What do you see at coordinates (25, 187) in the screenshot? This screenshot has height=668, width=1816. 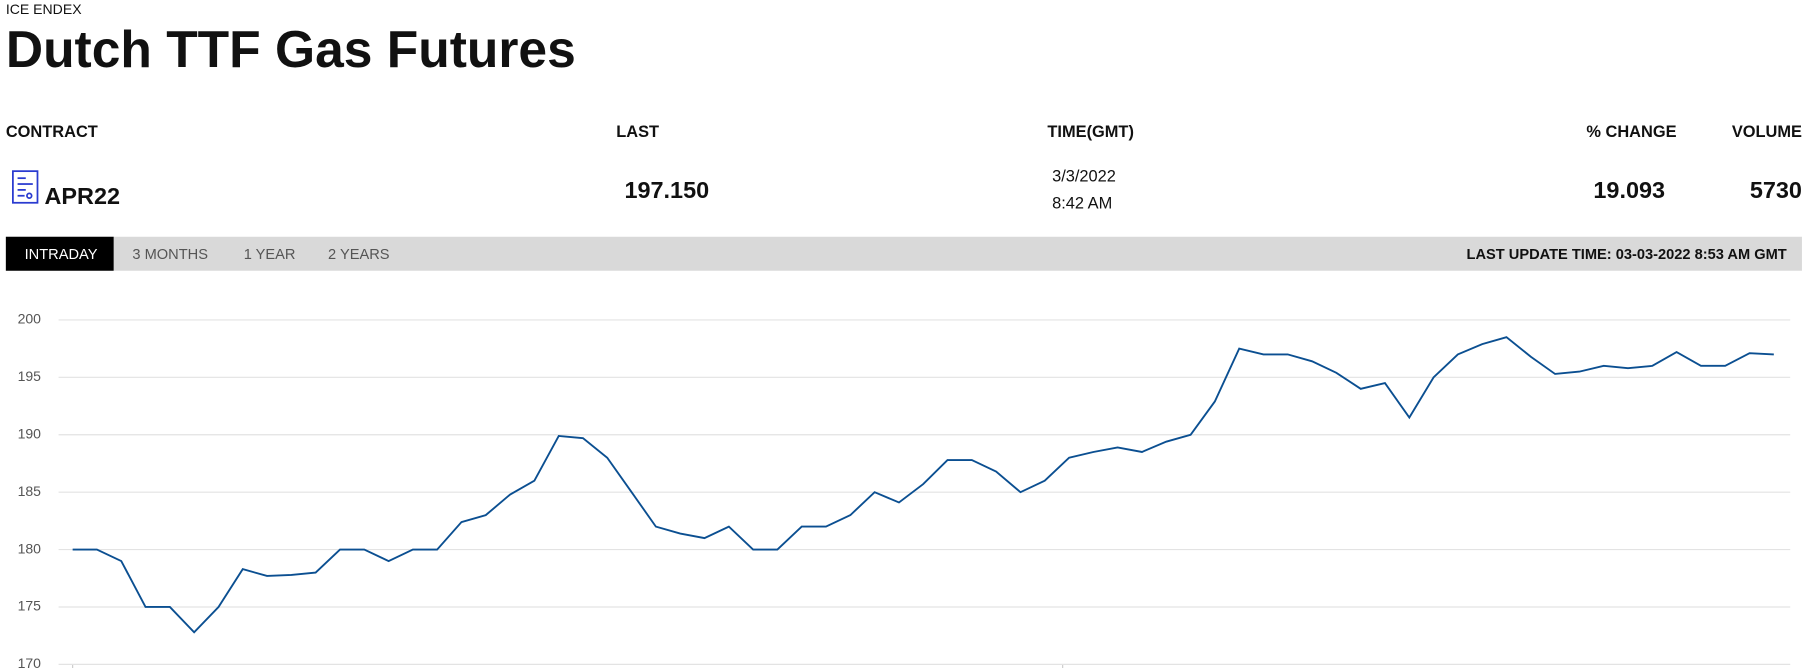 I see `contract-icon` at bounding box center [25, 187].